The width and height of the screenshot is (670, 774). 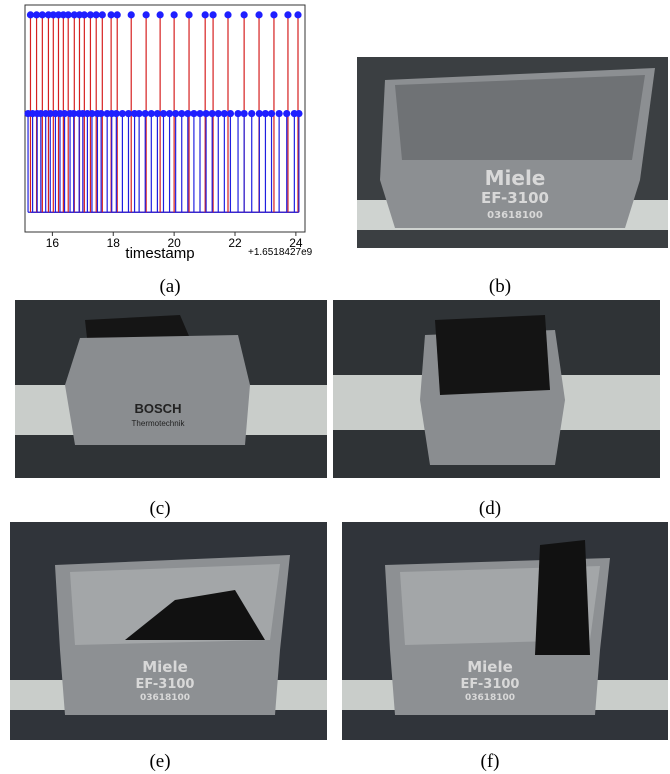 I want to click on x-tick-label: 24, so click(x=296, y=243).